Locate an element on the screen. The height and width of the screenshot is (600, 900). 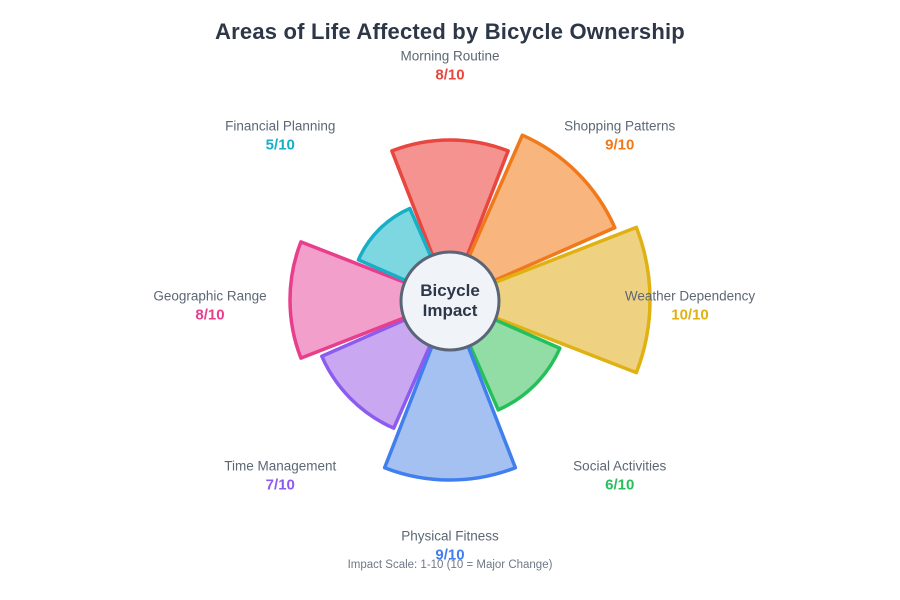
category-label-time-management: Time Management is located at coordinates (280, 466).